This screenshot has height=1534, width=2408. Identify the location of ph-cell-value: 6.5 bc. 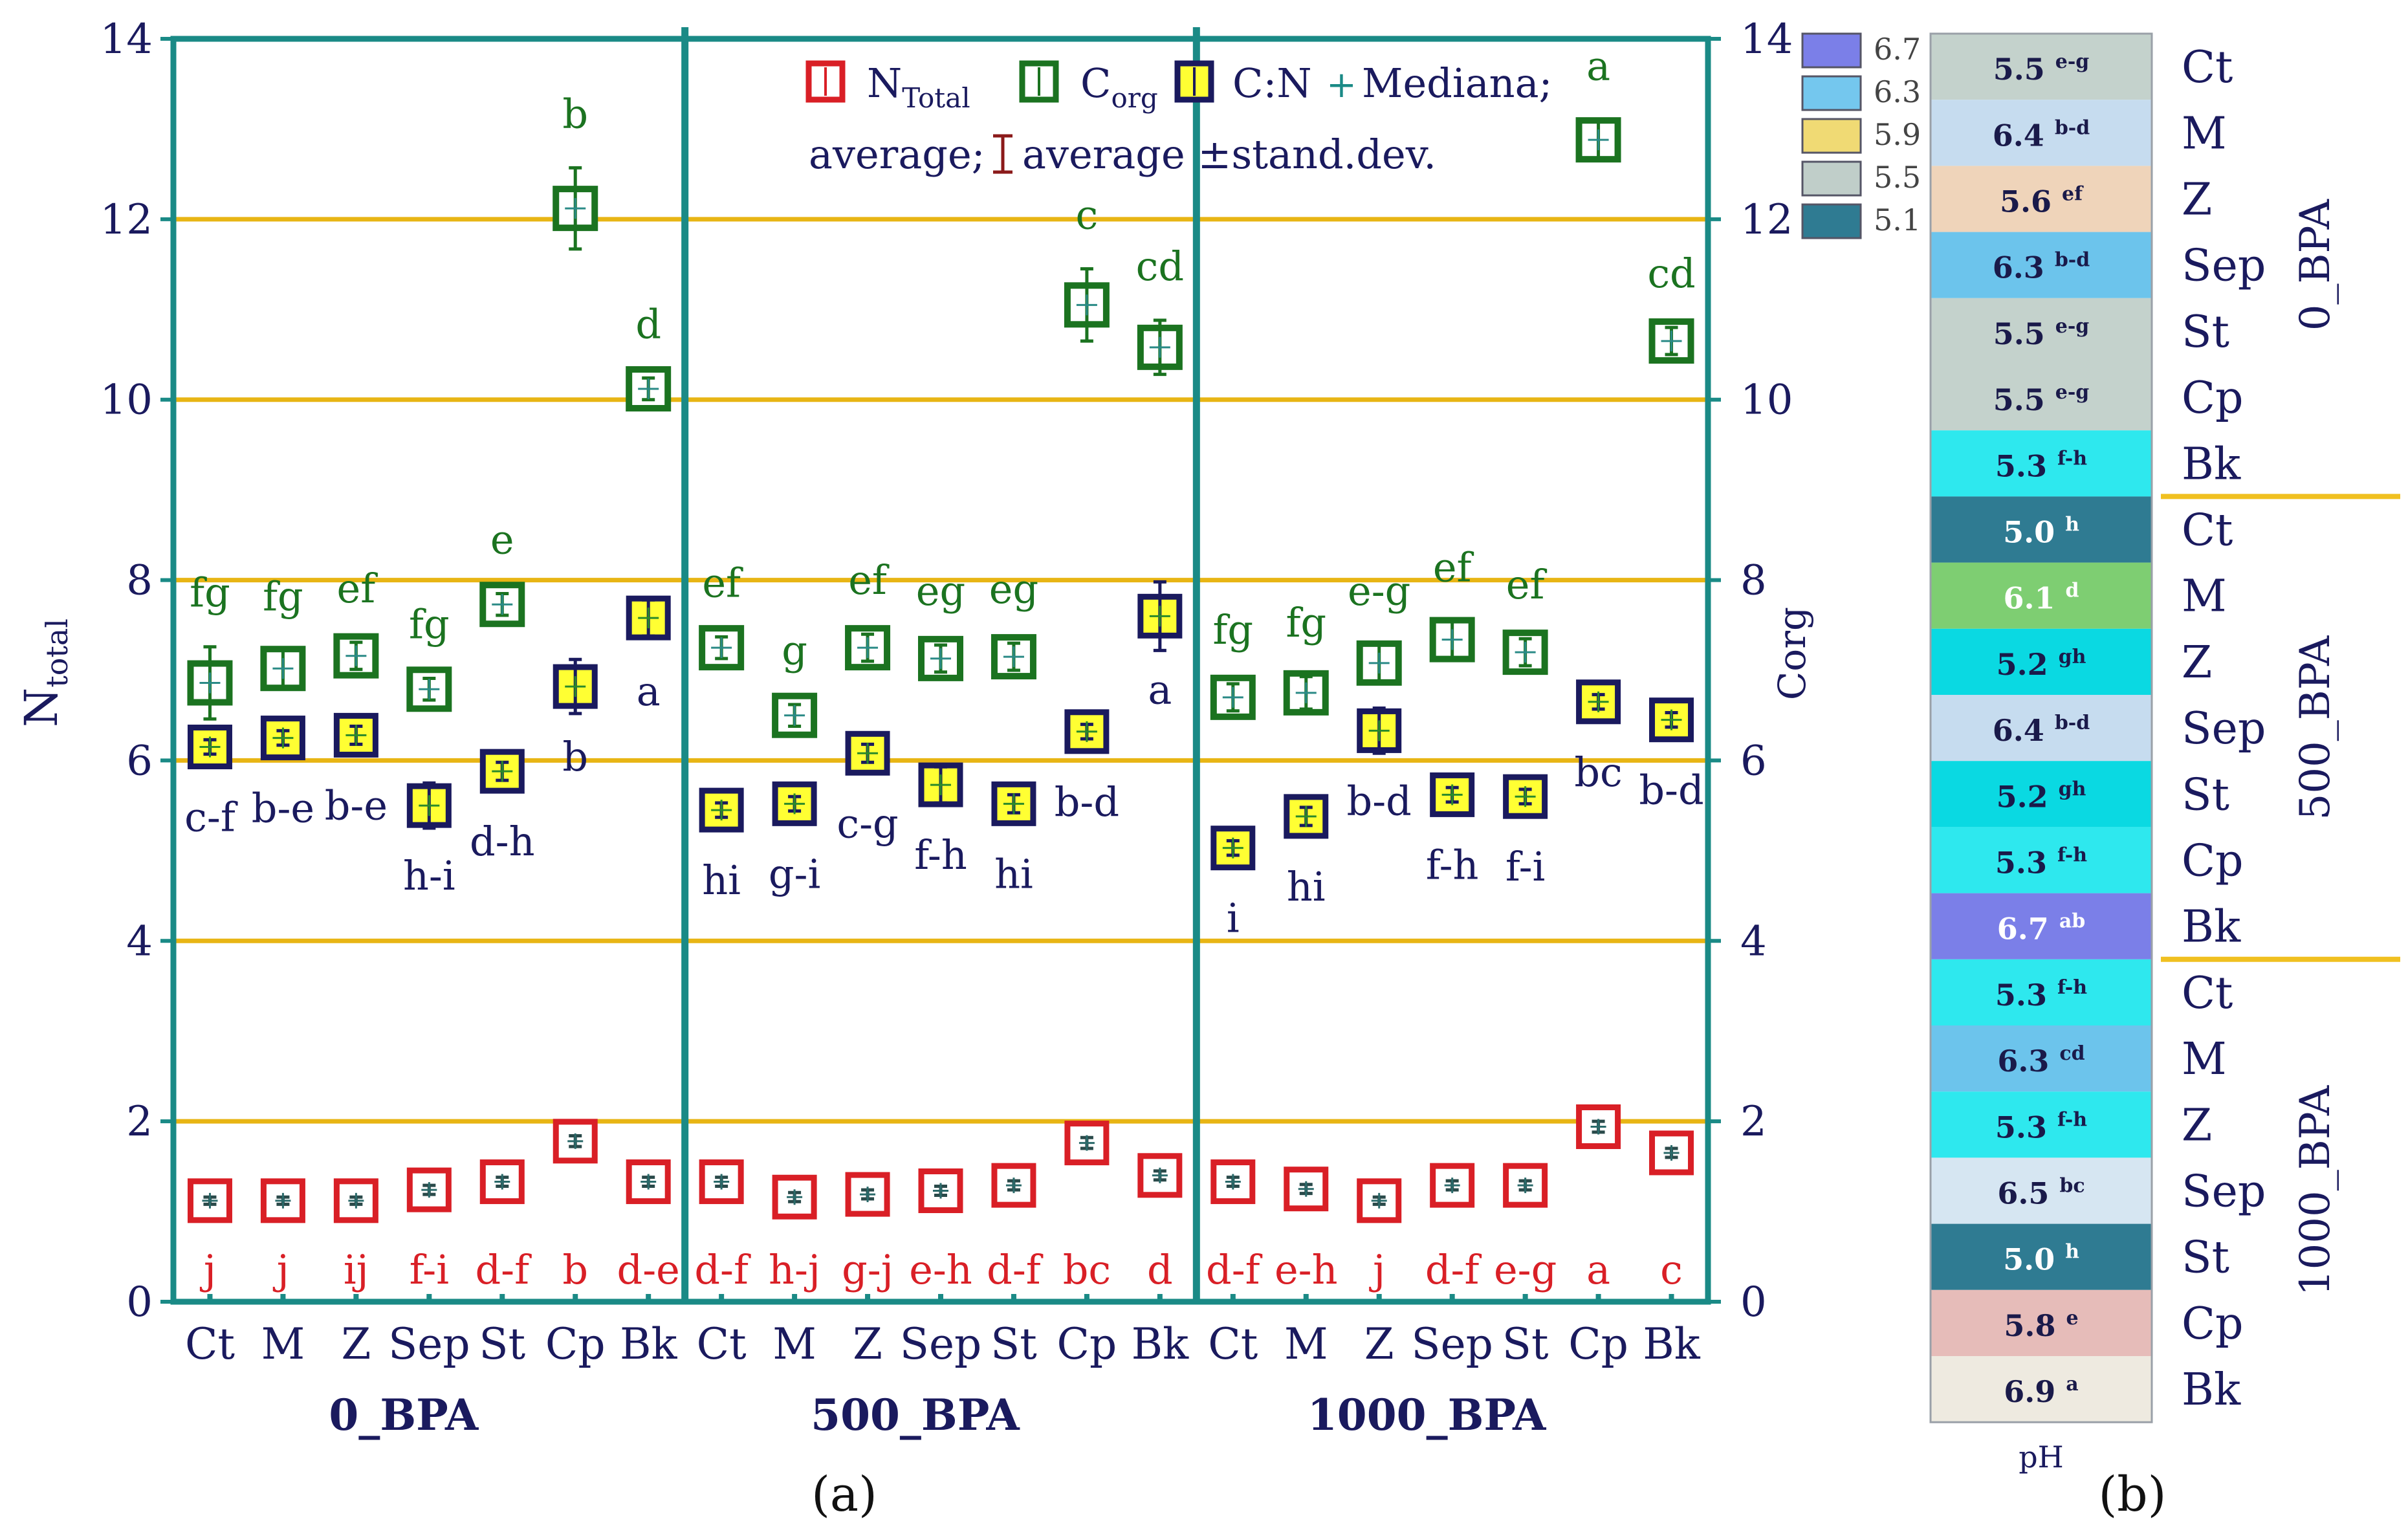
(2041, 1193).